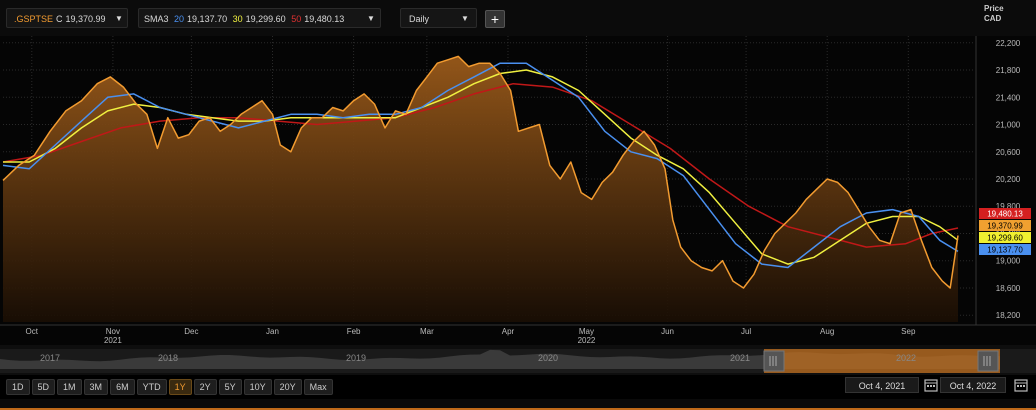  I want to click on sma-50-period: 50, so click(296, 19).